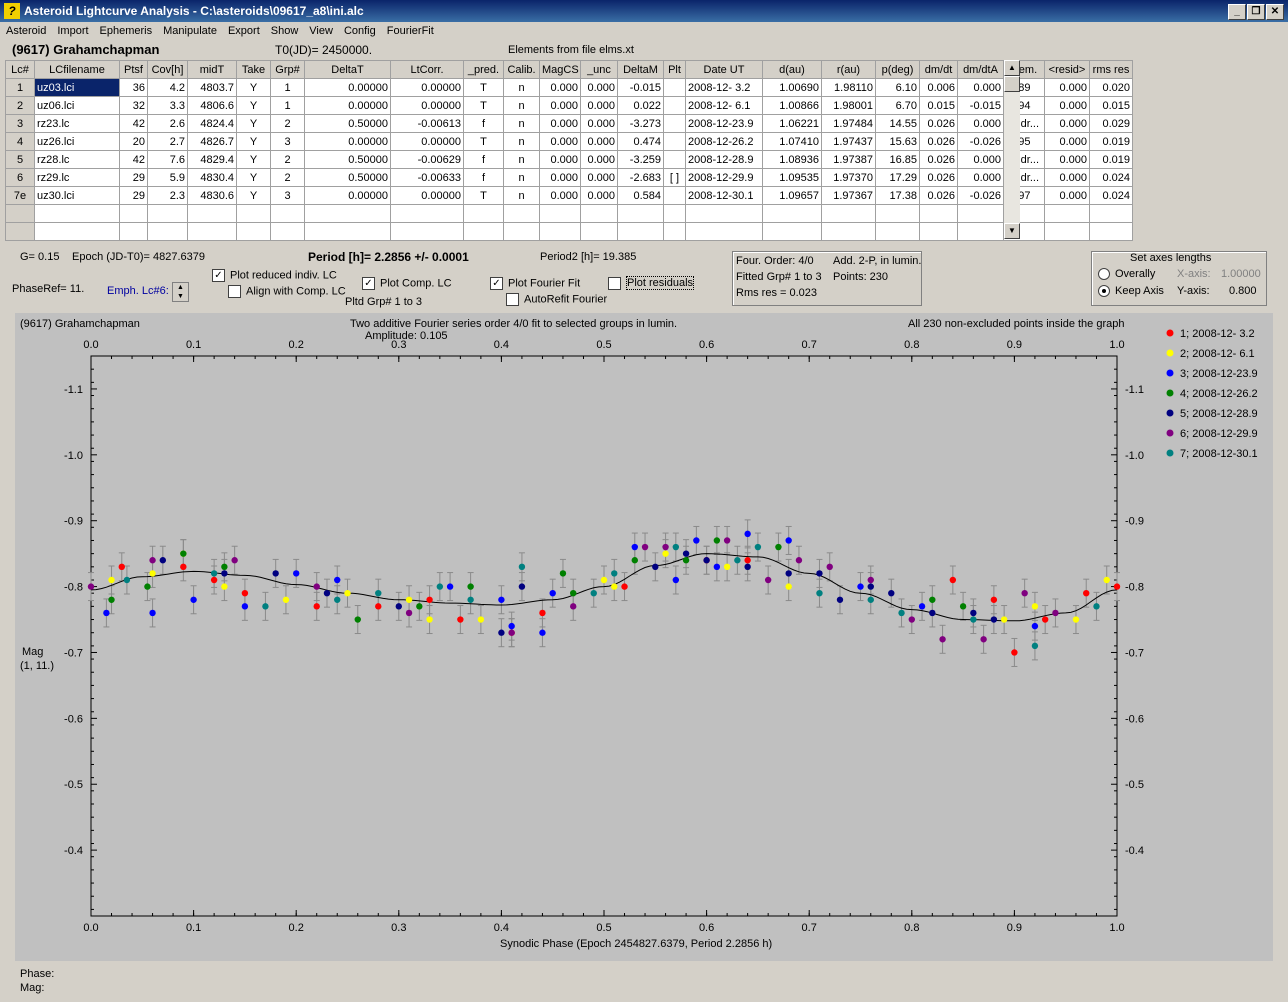 The width and height of the screenshot is (1288, 1002). I want to click on scroll-up-arrow-icon: ▲, so click(1012, 68).